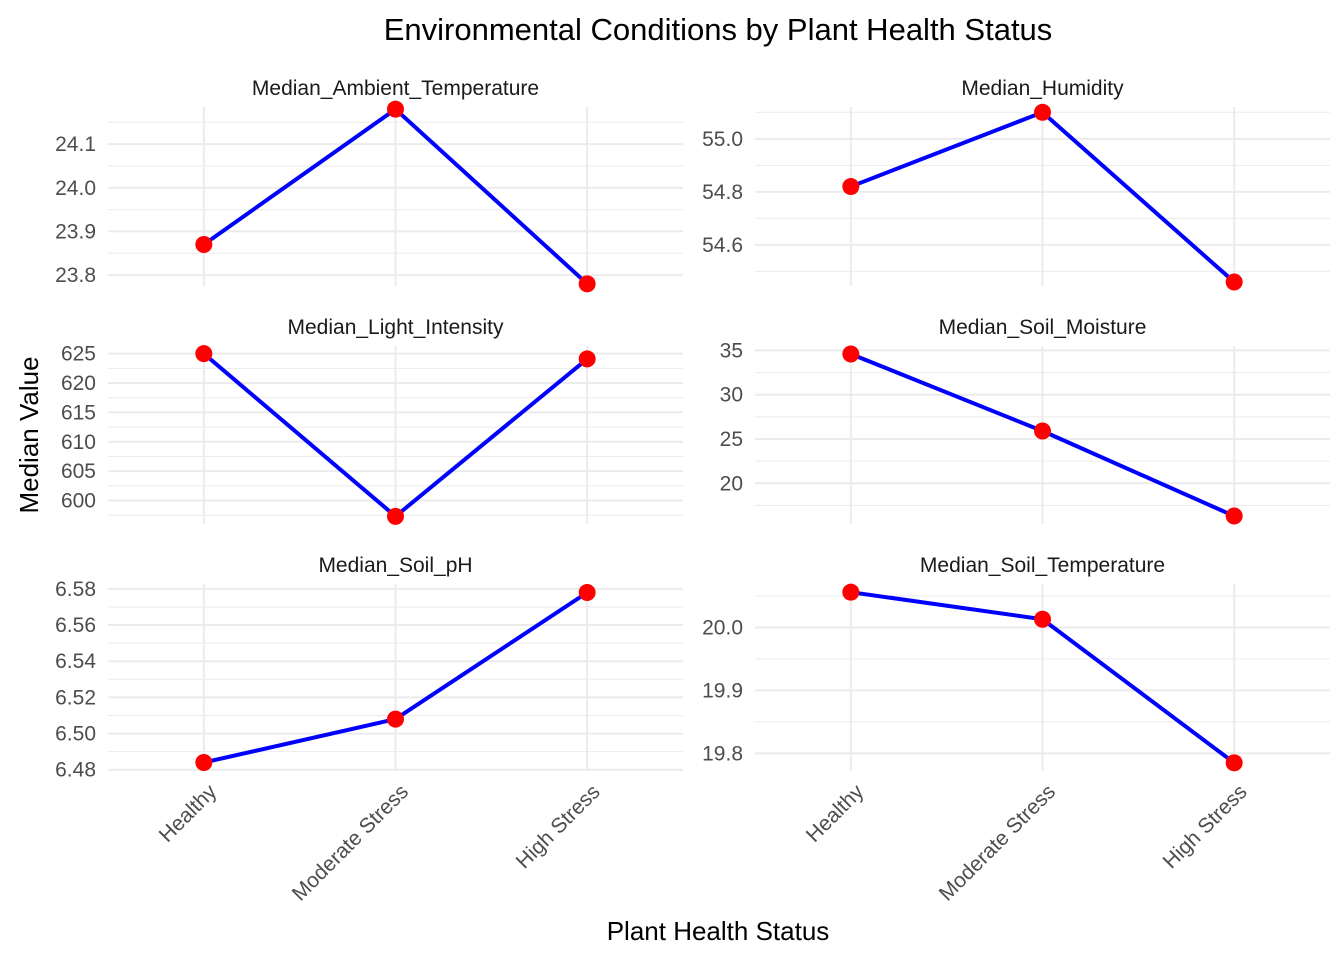 The height and width of the screenshot is (960, 1344). Describe the element at coordinates (372, 420) in the screenshot. I see `panel-light-intensity: 600 605 610 615 620 625 Median_Light_Intensity` at that location.